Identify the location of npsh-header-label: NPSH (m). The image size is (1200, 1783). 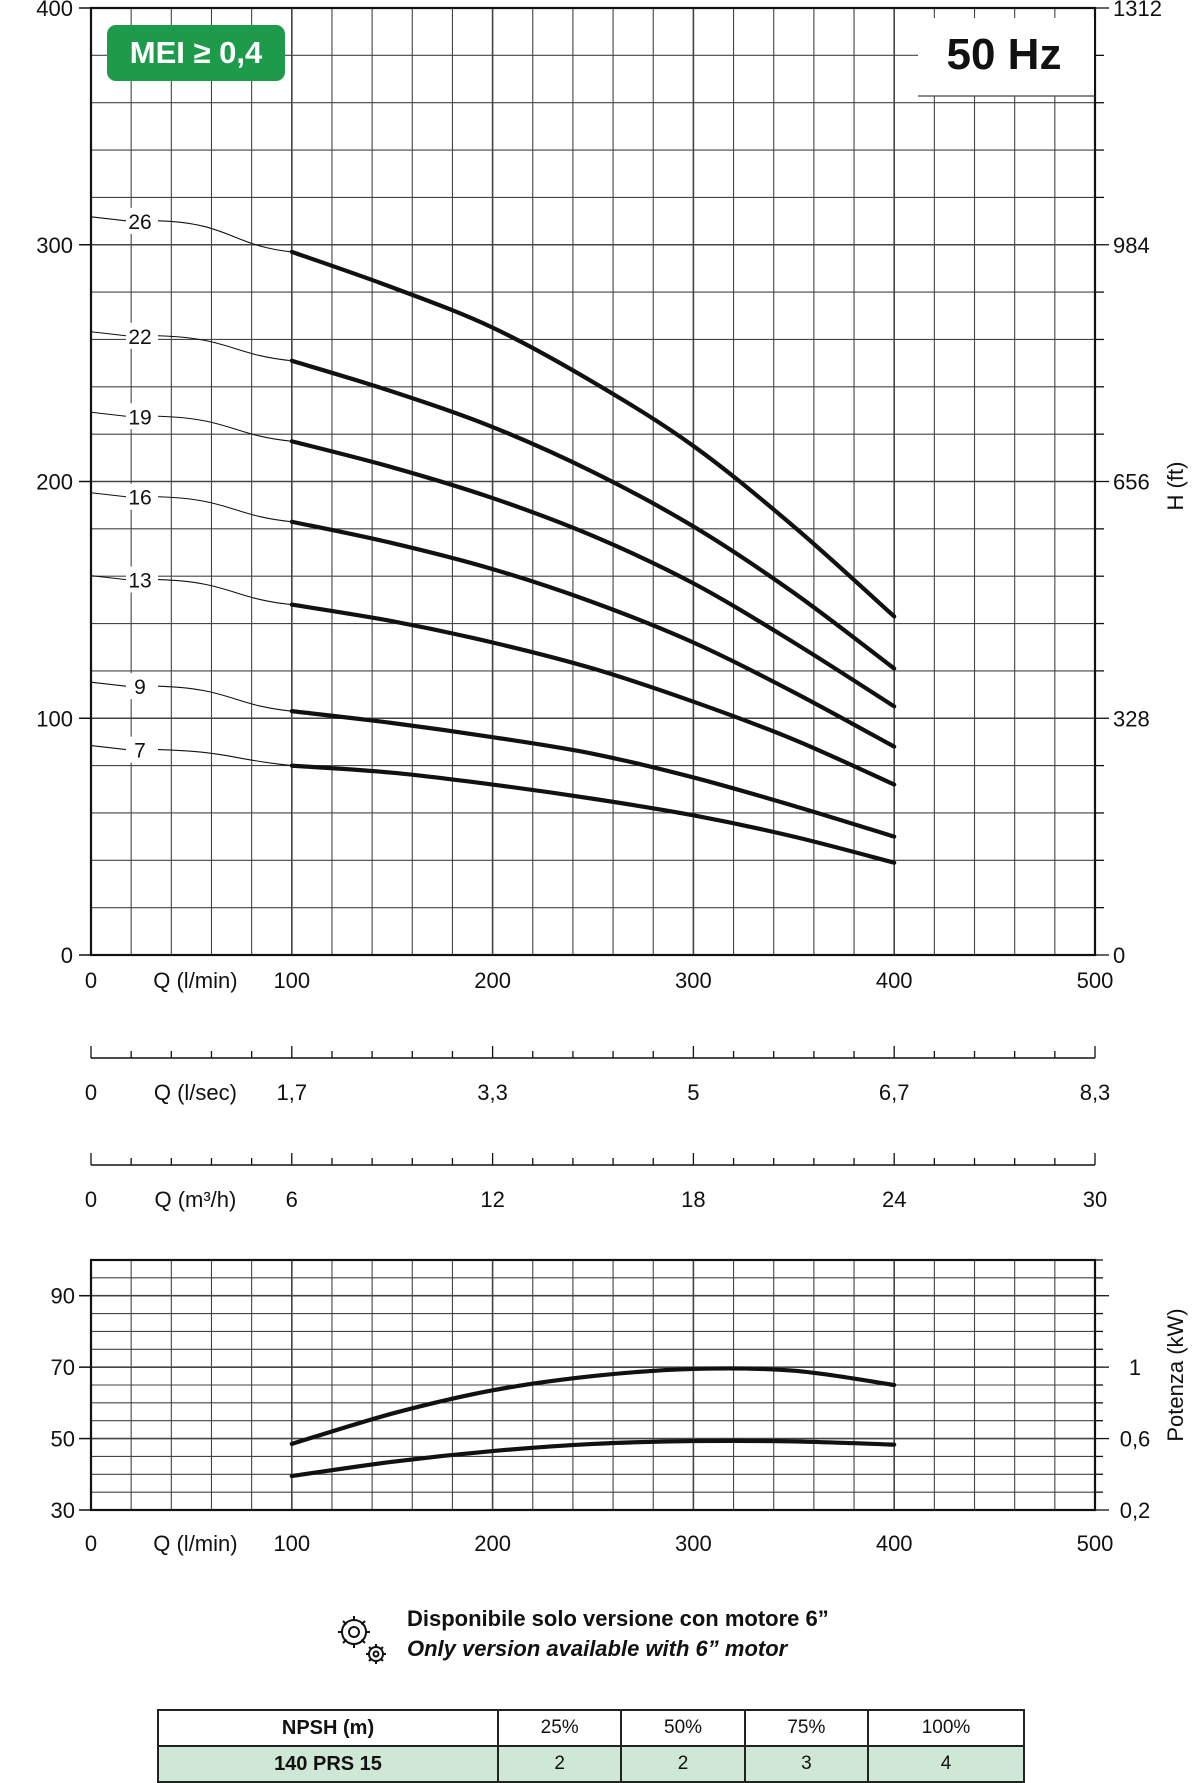
(328, 1728).